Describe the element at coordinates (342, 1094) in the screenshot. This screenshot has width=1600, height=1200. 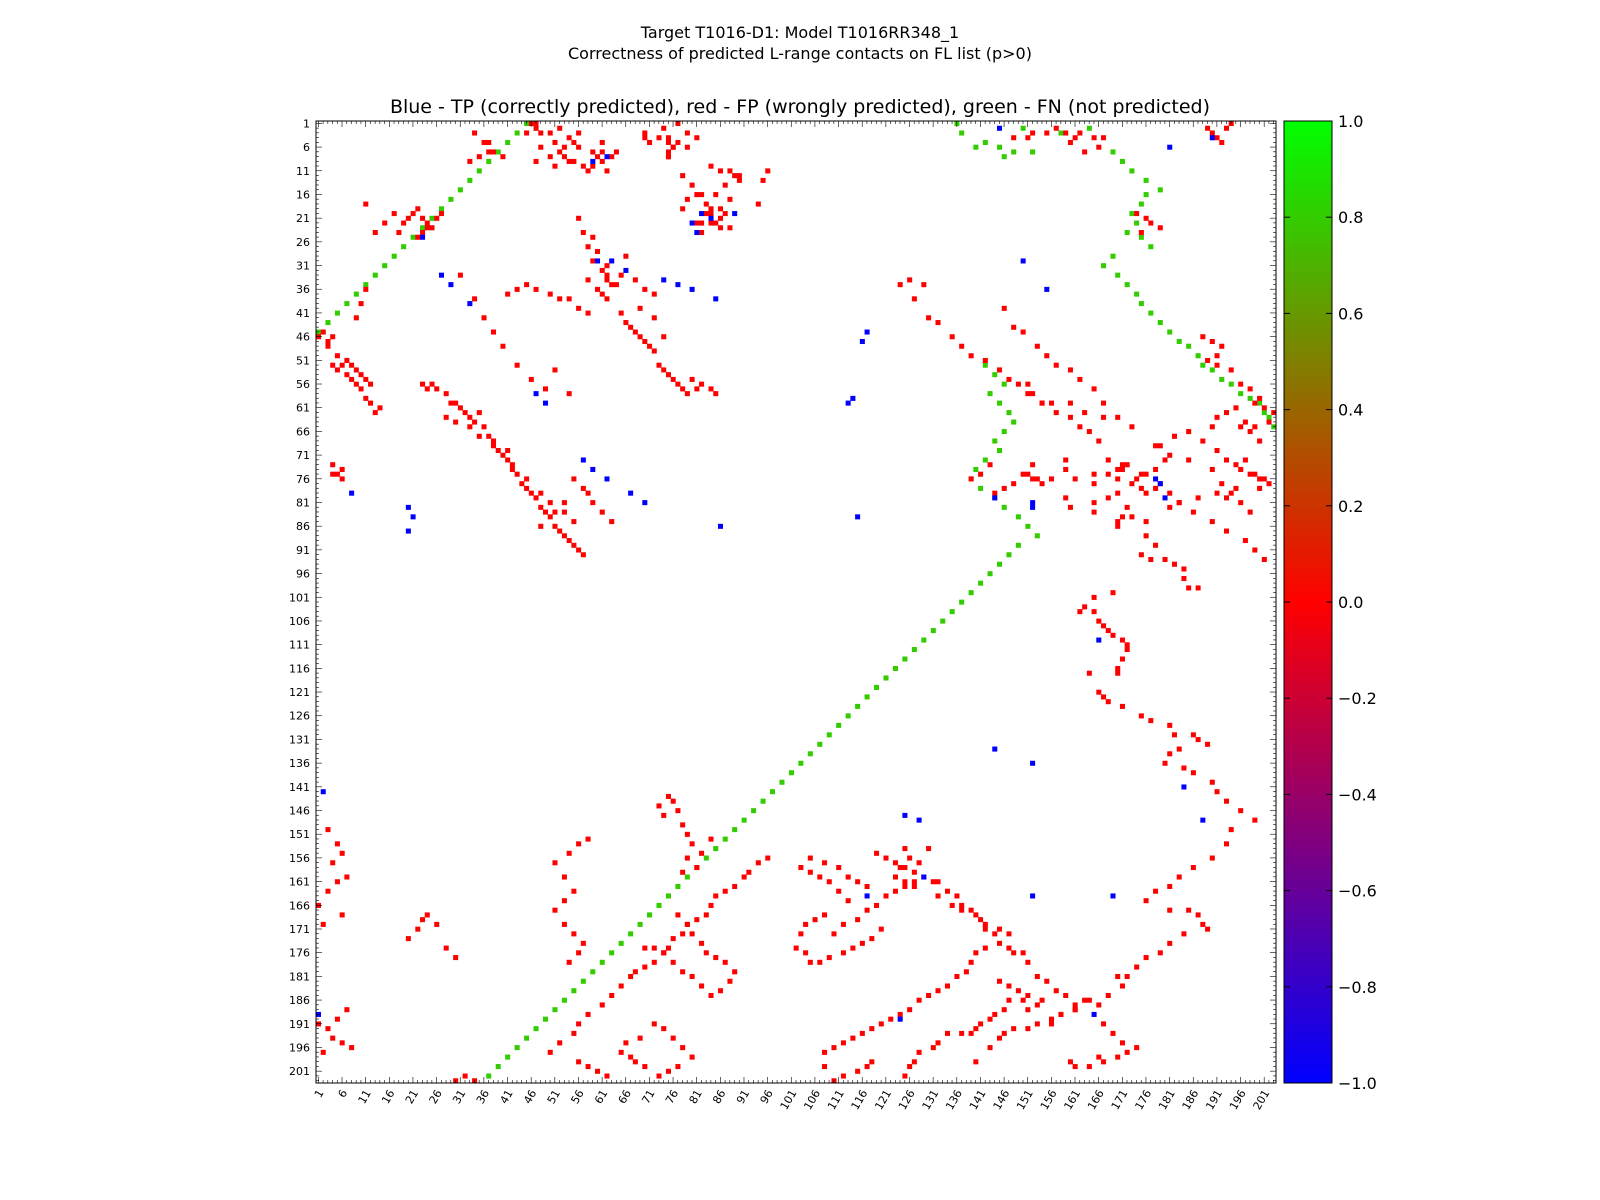
I see `x-tick-label: 6` at that location.